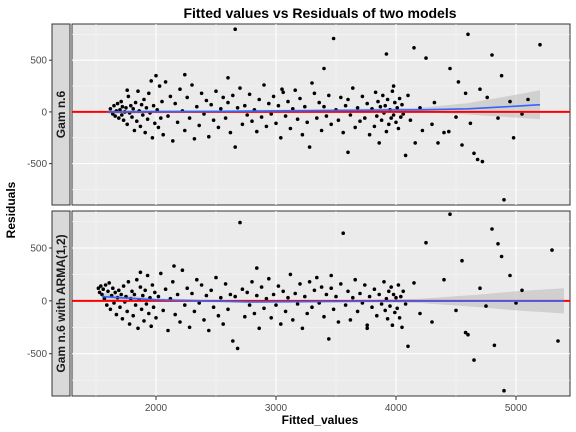  Describe the element at coordinates (39, 113) in the screenshot. I see `y-axis-ticks: -500 0 500` at that location.